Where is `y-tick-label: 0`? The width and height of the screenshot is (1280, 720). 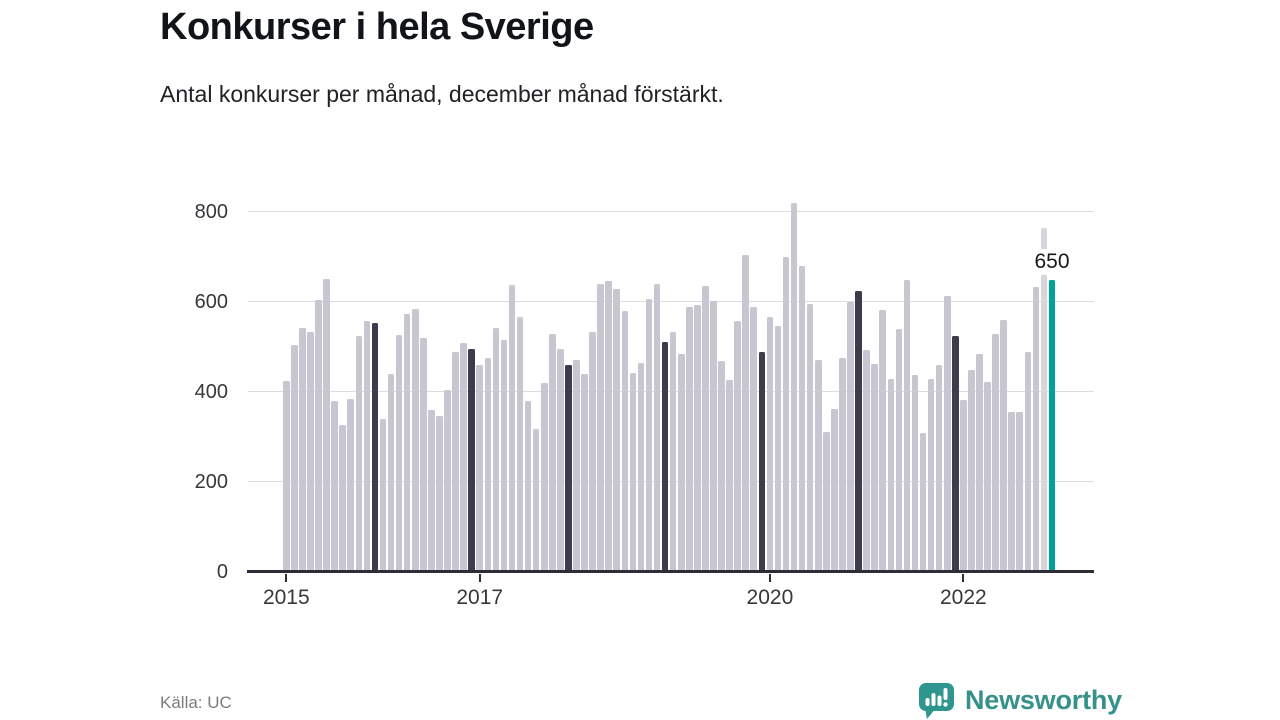
y-tick-label: 0 is located at coordinates (222, 572).